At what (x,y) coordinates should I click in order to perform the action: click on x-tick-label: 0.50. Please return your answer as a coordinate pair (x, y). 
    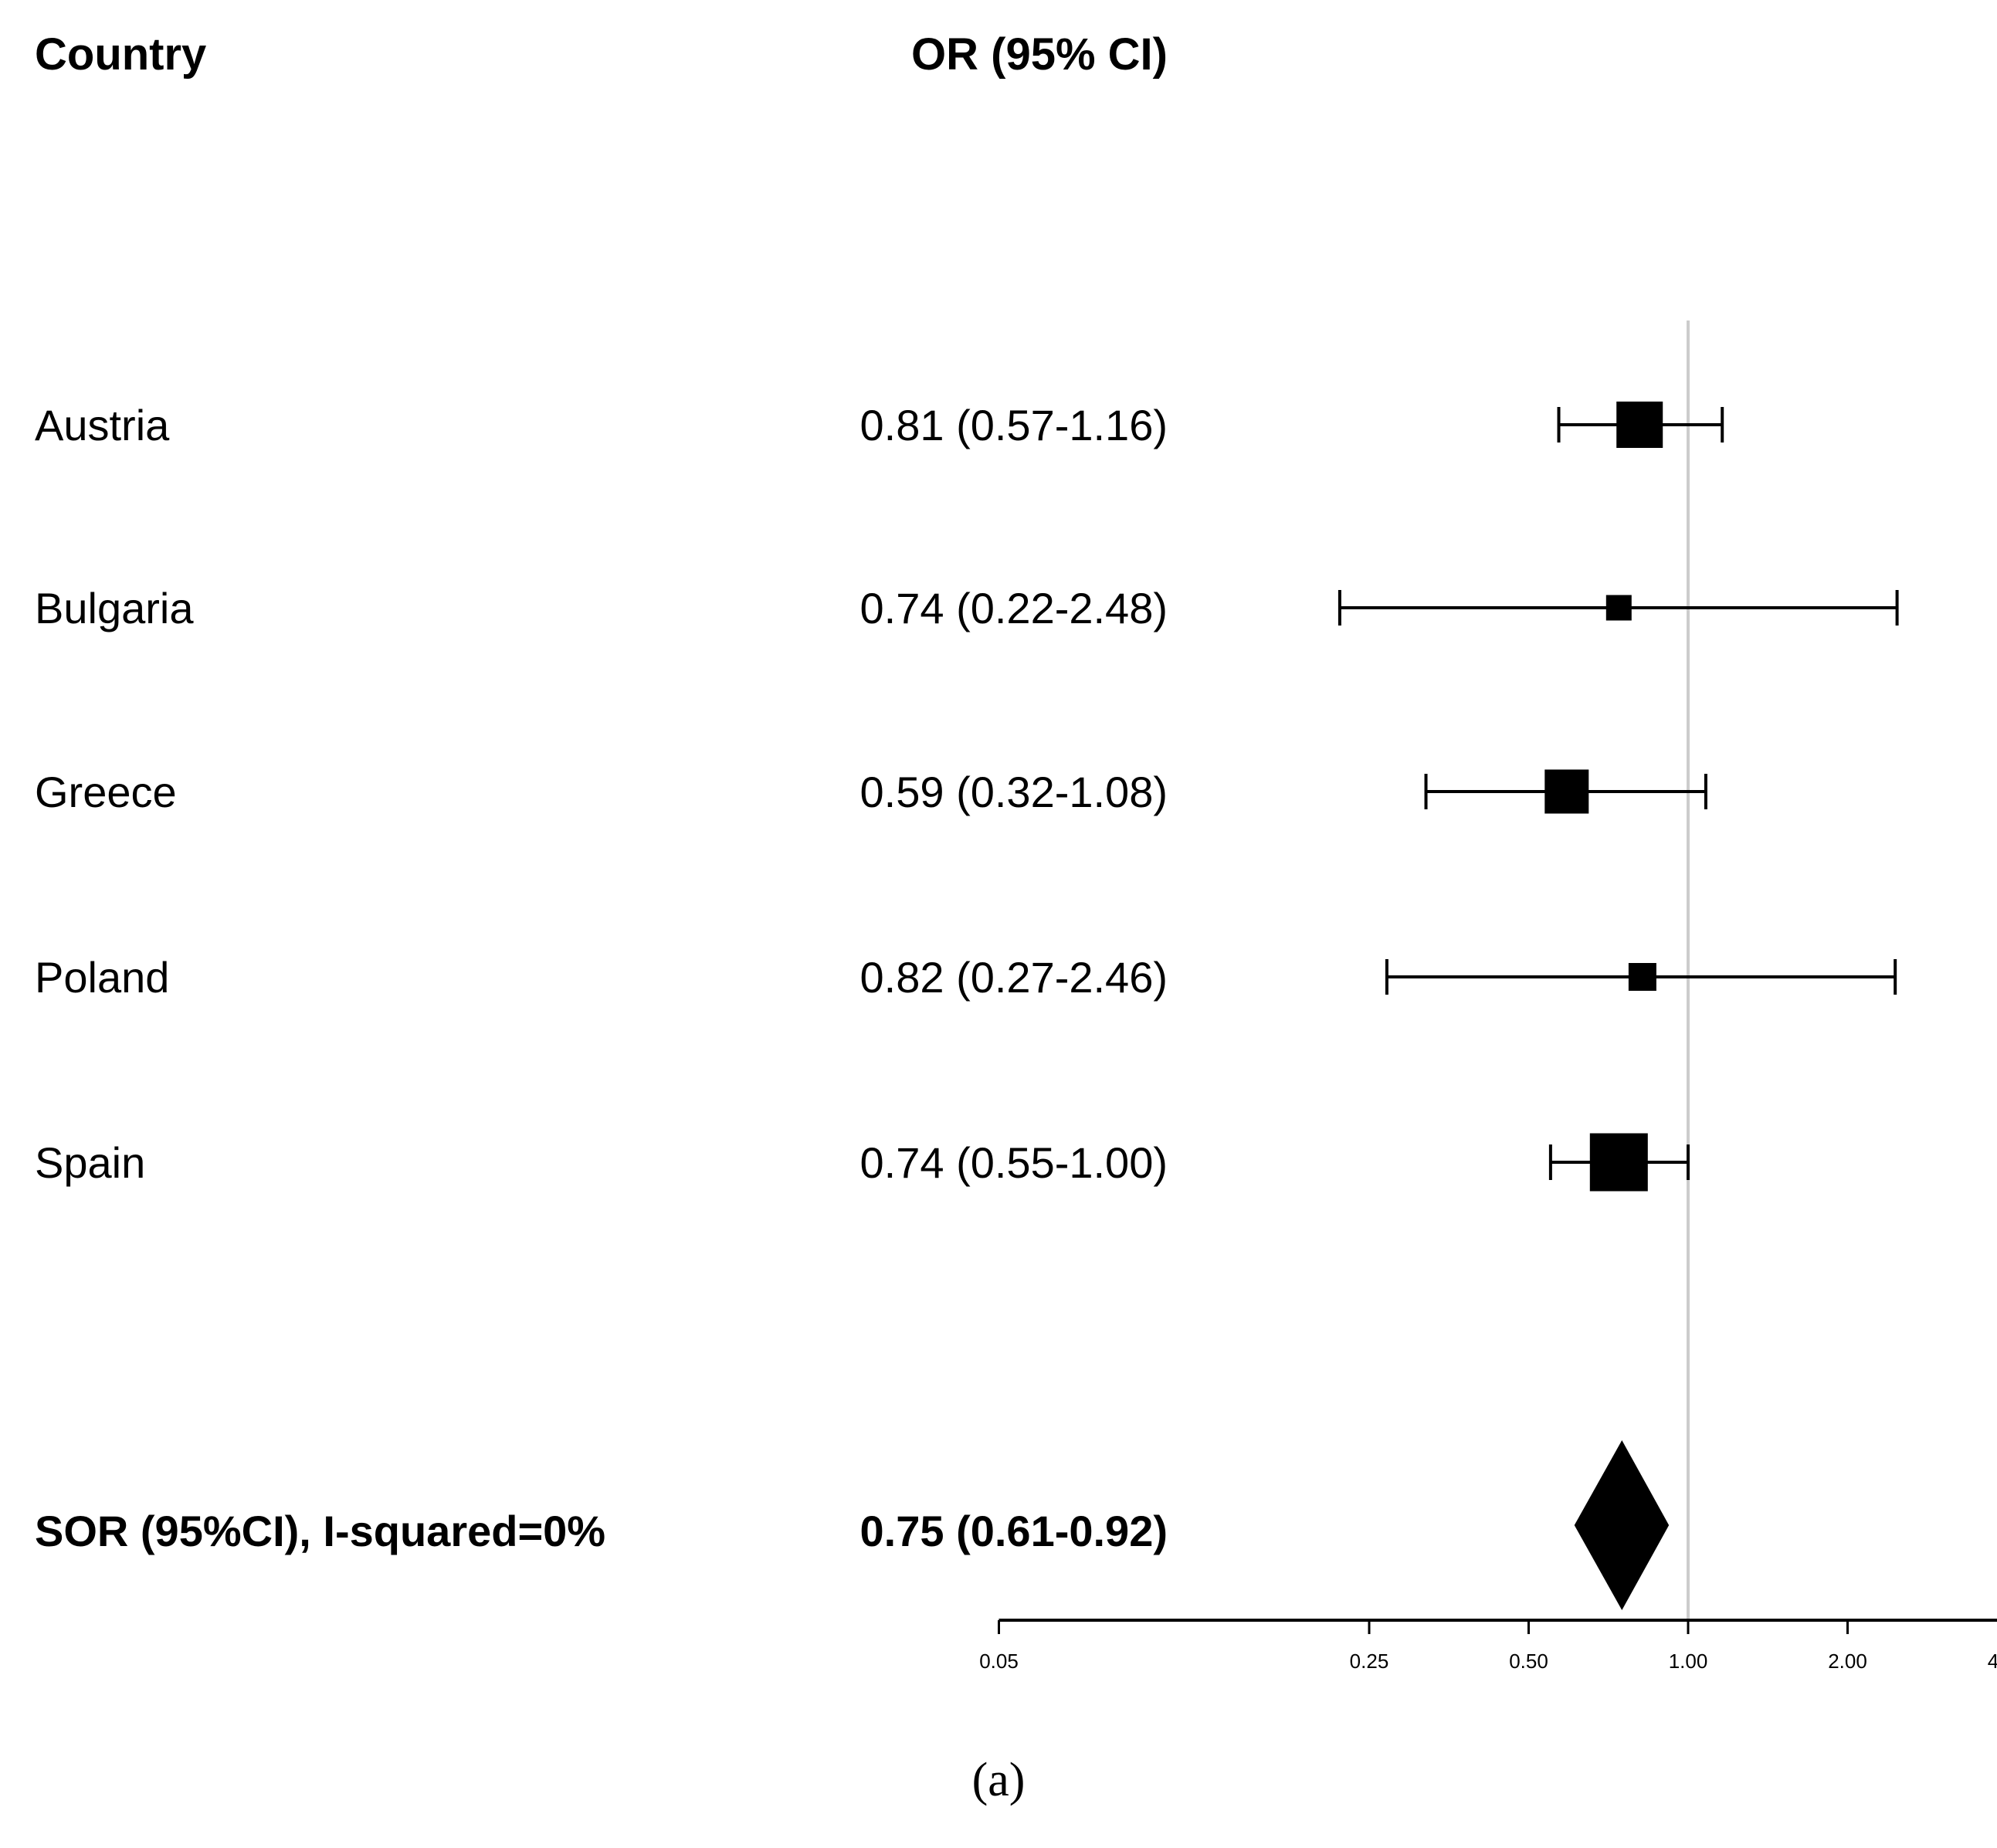
    Looking at the image, I should click on (1528, 1662).